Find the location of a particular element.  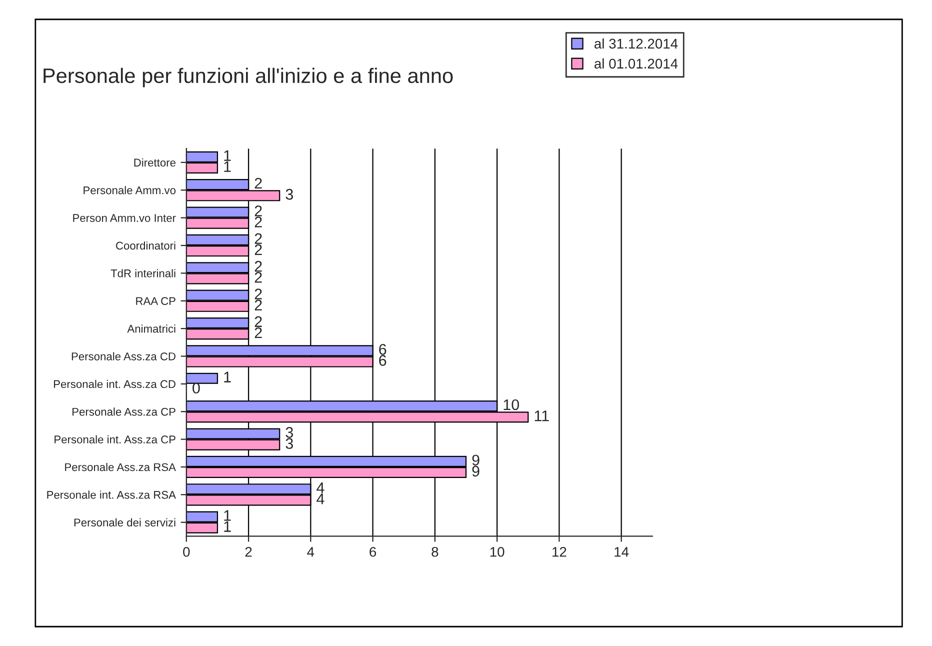

data-label: 11 is located at coordinates (541, 416).